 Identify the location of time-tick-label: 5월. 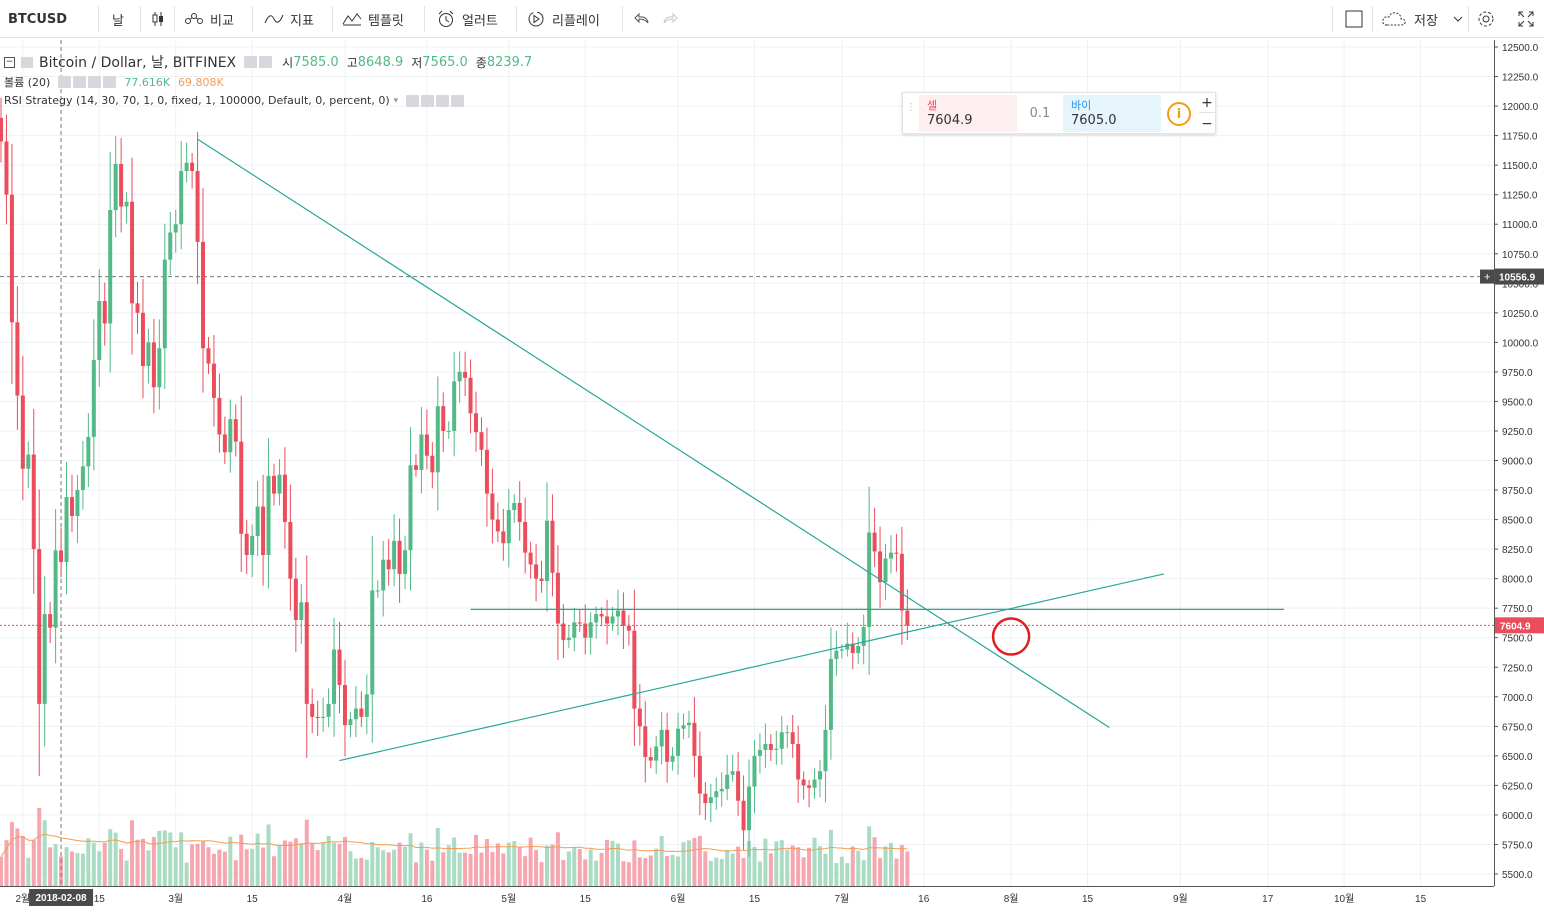
(508, 899).